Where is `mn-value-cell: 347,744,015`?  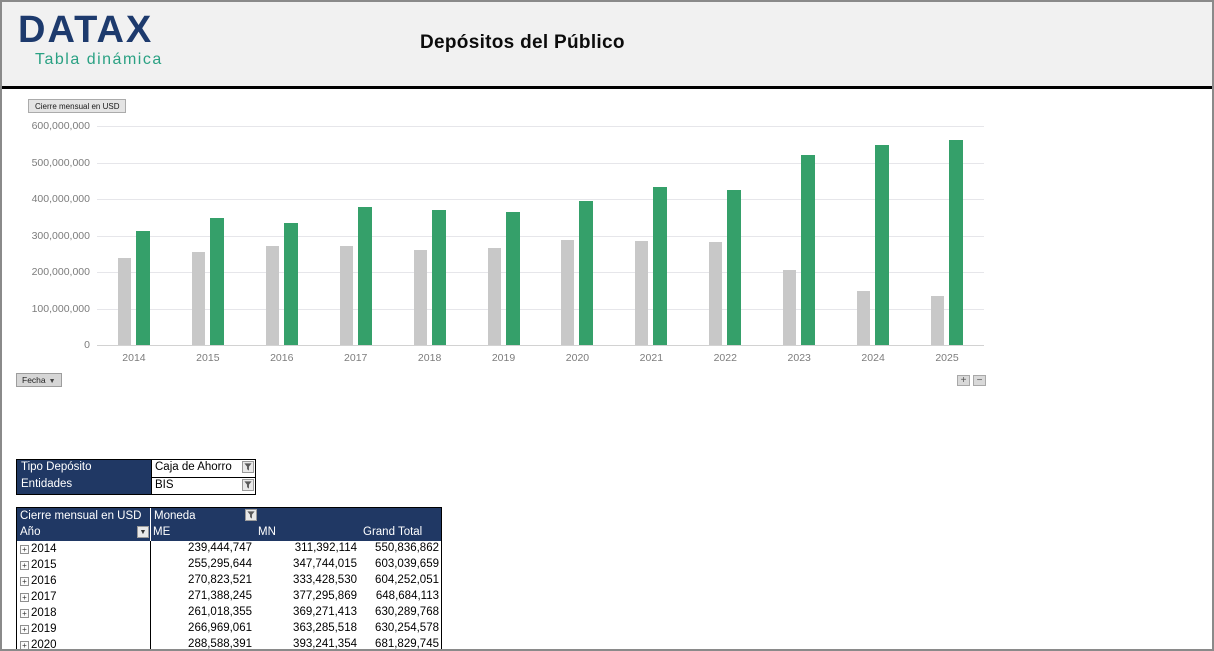 mn-value-cell: 347,744,015 is located at coordinates (325, 564).